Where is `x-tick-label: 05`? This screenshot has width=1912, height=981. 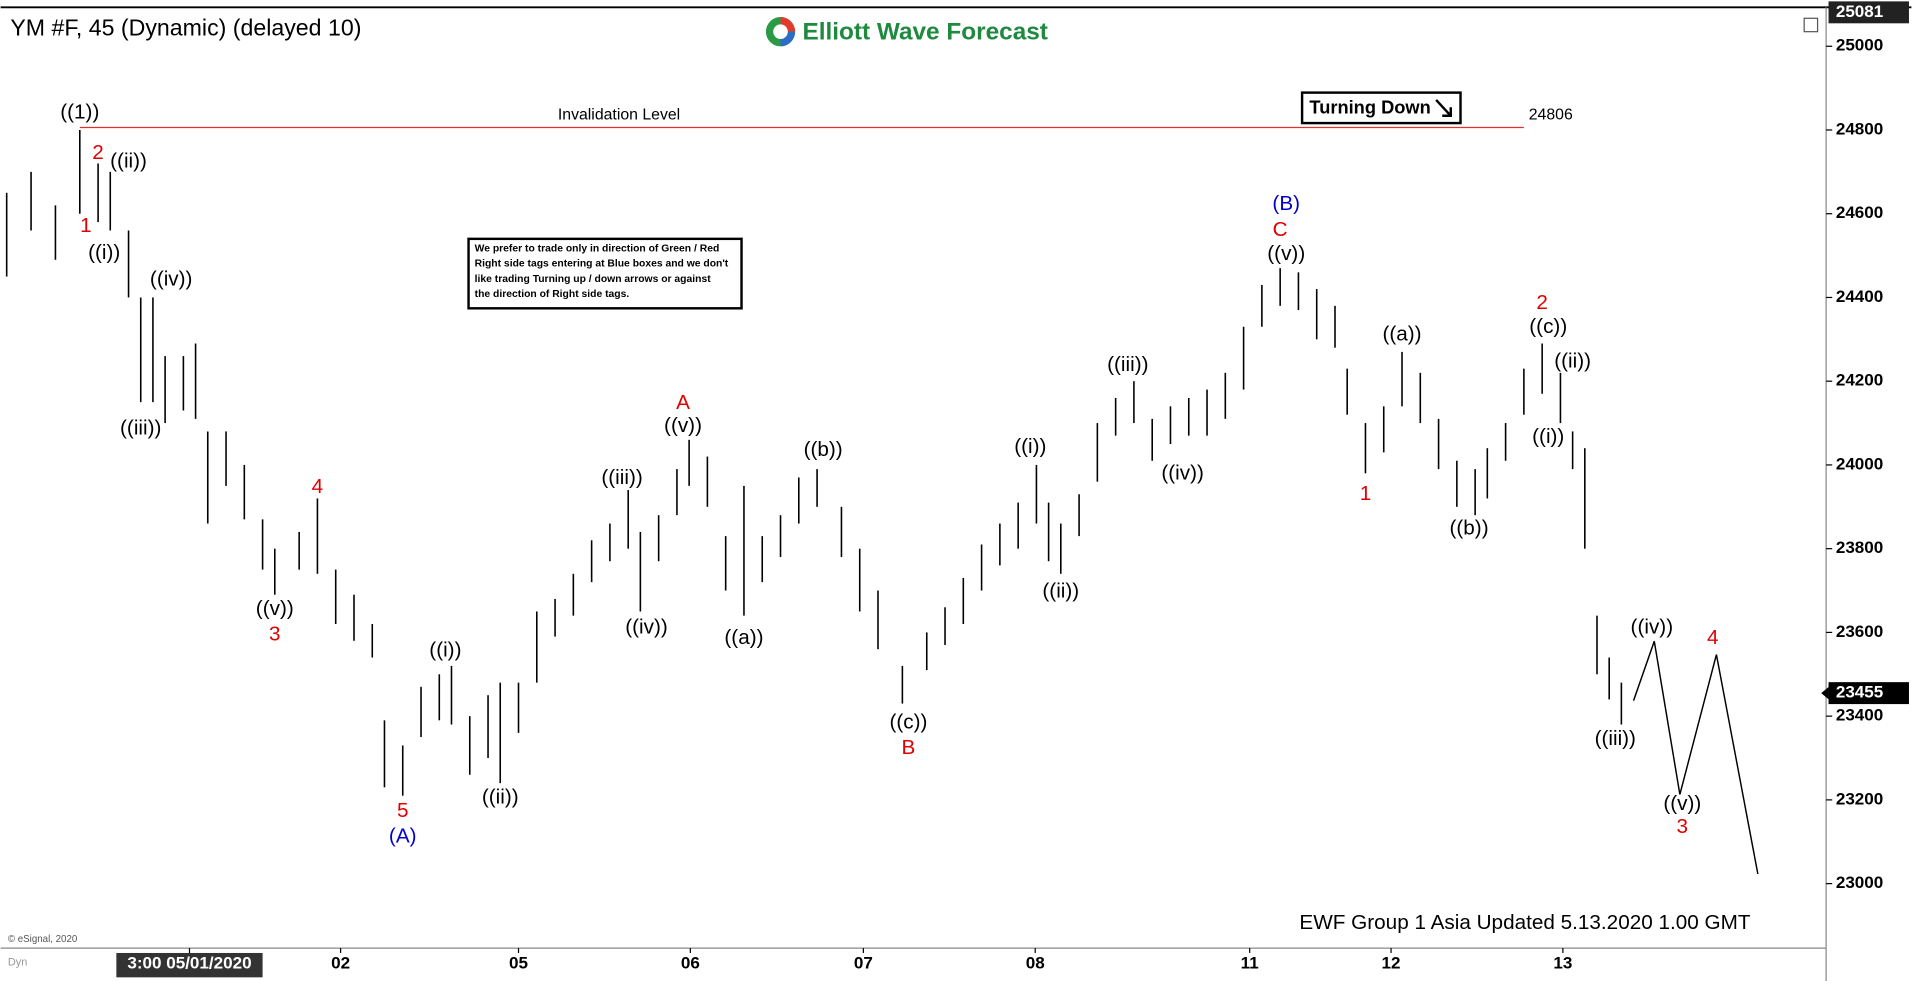 x-tick-label: 05 is located at coordinates (518, 962).